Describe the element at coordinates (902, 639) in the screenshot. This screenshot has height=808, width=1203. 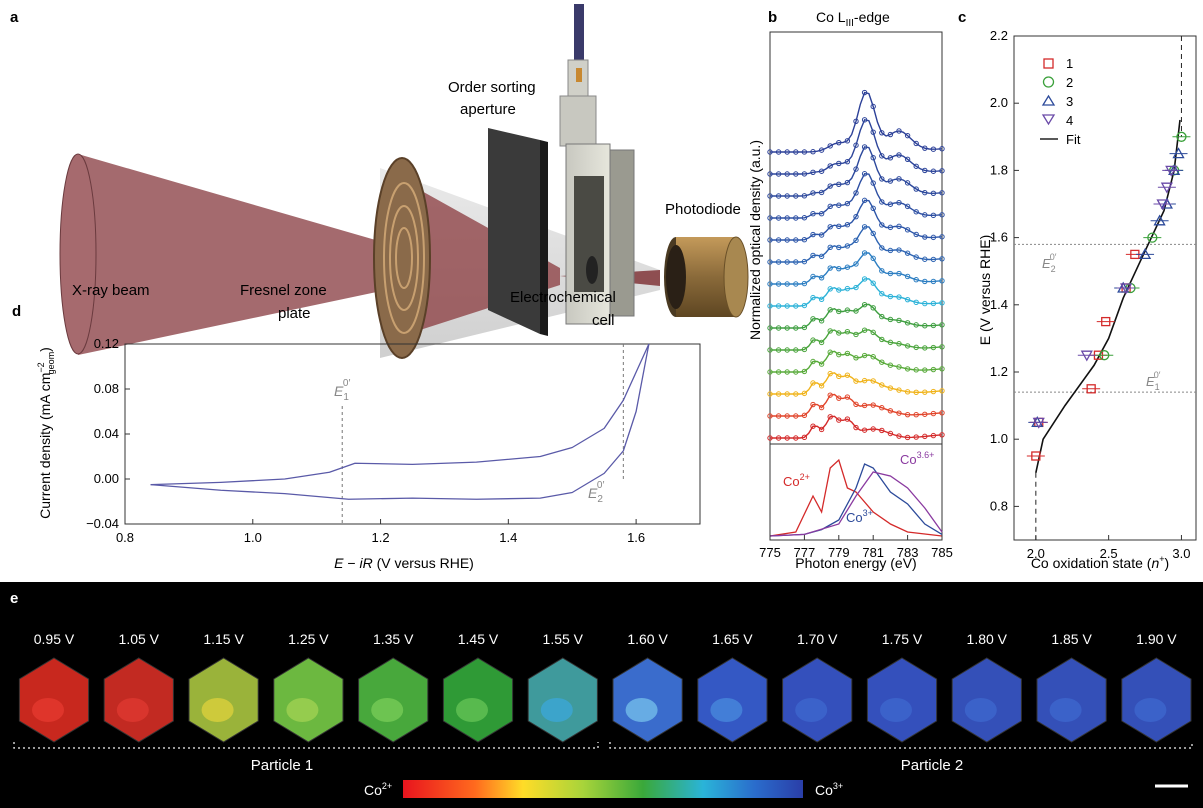
I see `voltage-label: 1.75 V` at that location.